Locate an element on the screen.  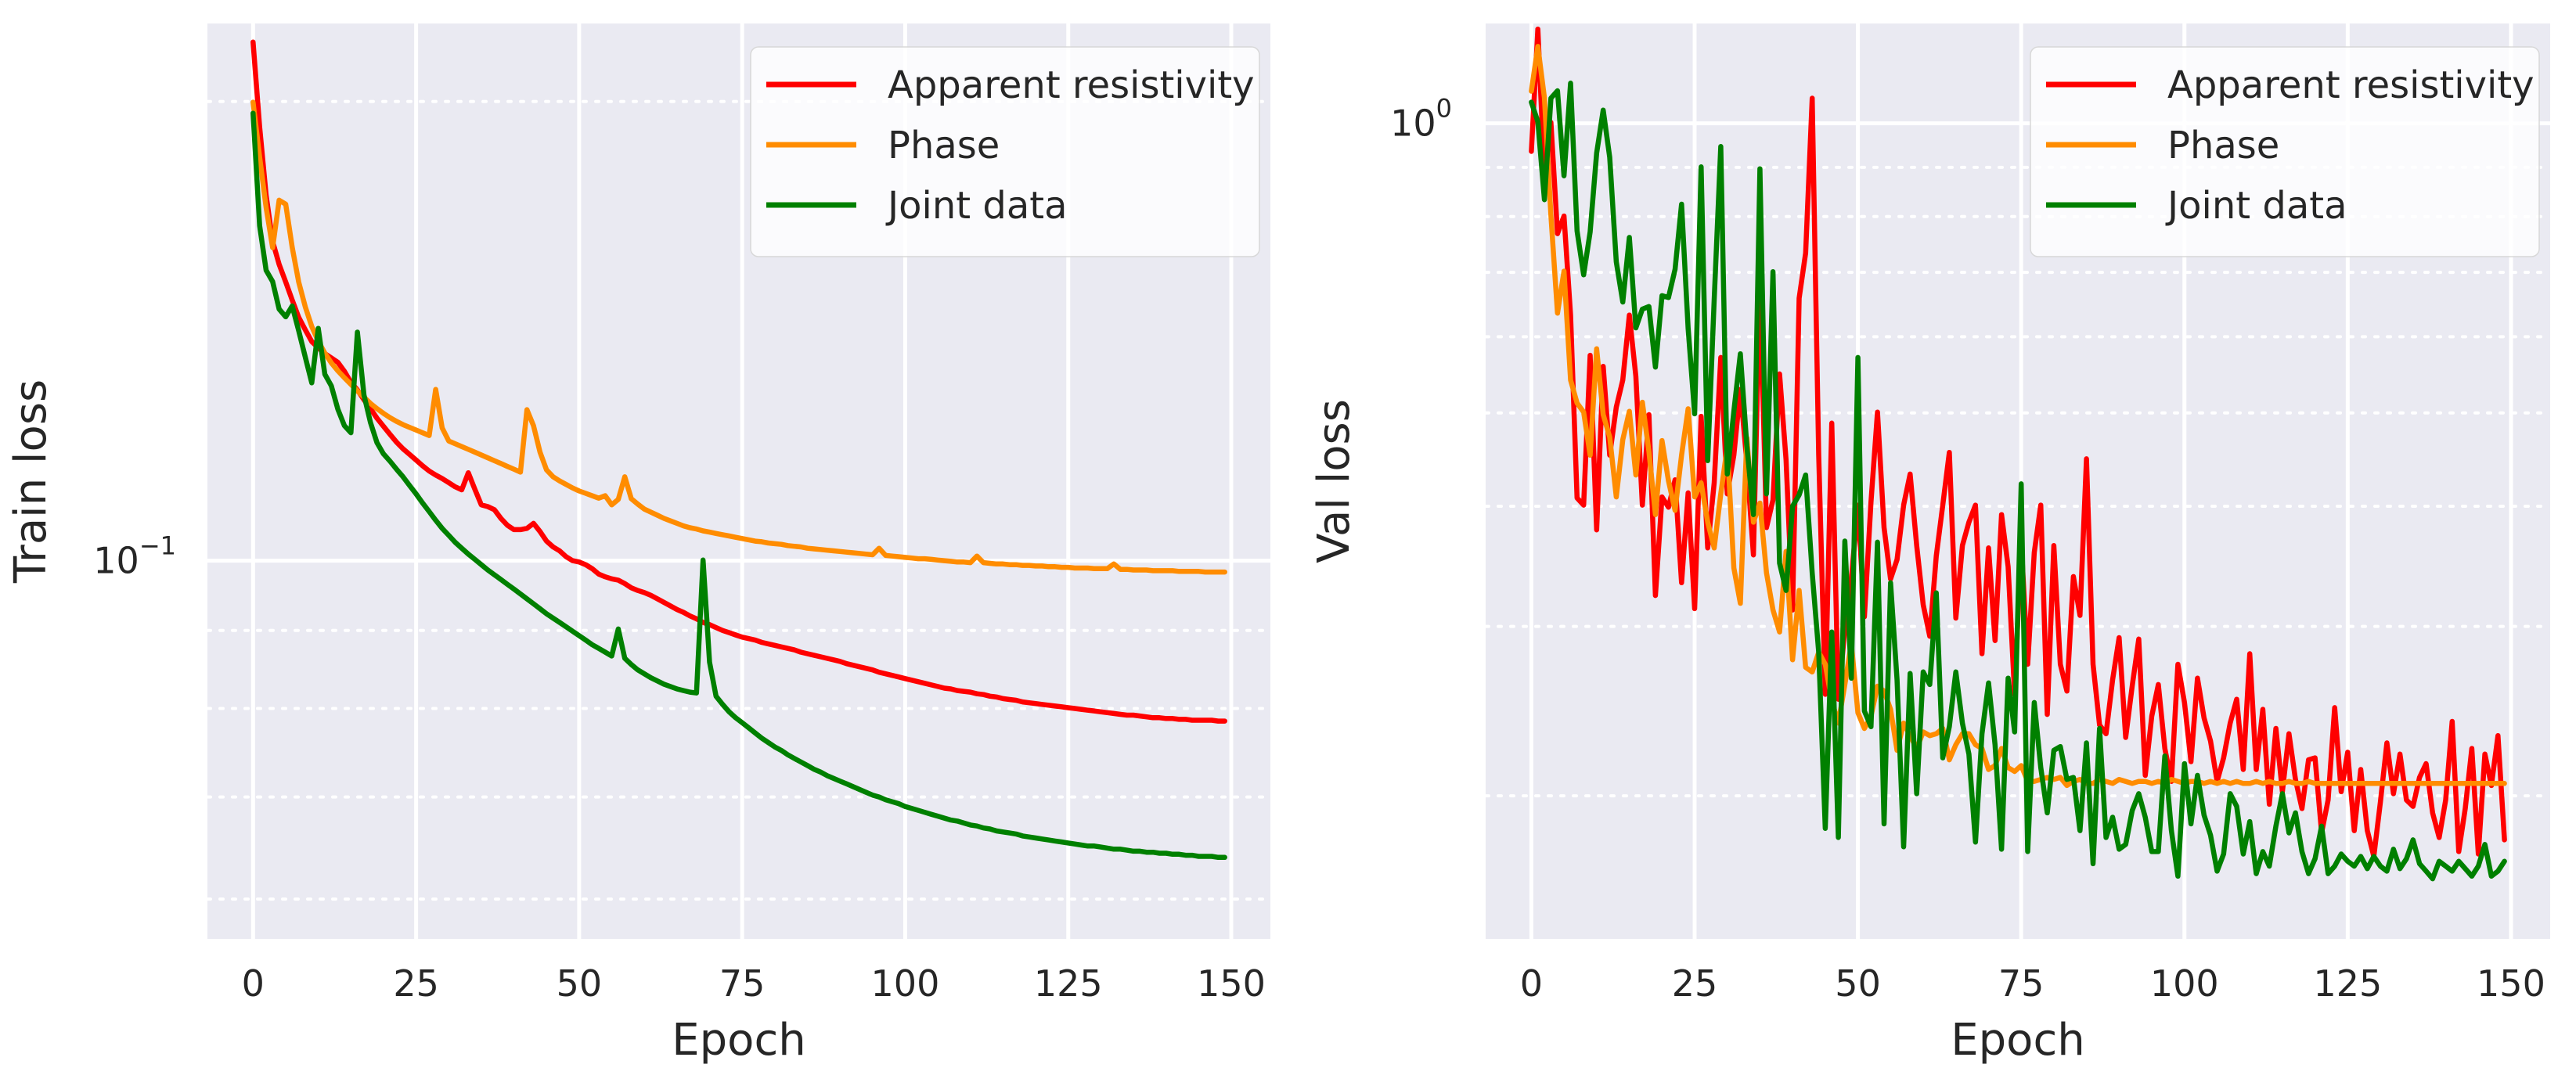
y-axis-label: Val loss is located at coordinates (1334, 481).